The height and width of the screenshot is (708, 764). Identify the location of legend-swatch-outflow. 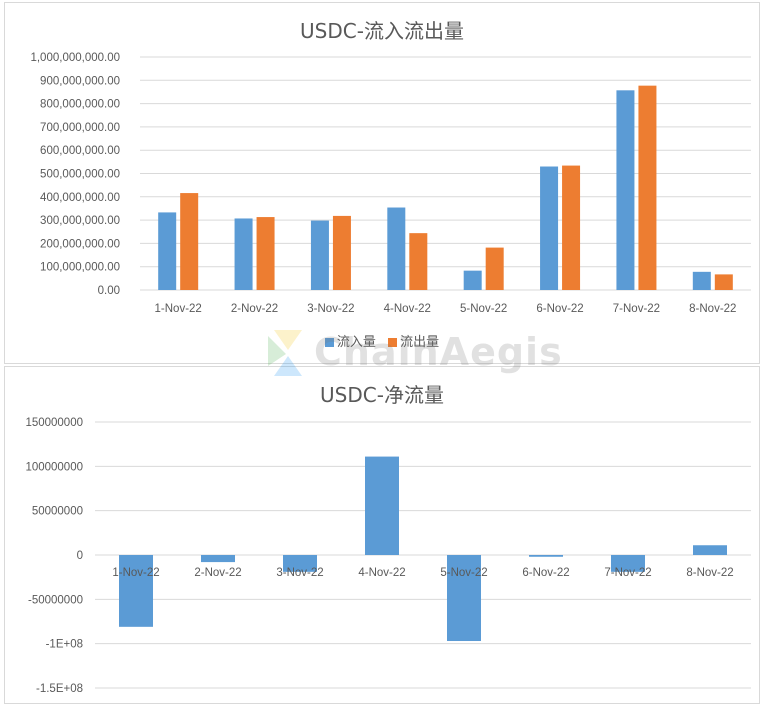
(393, 342).